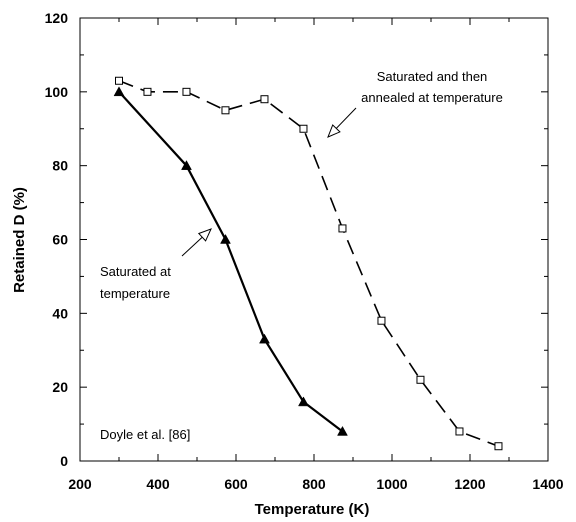 Image resolution: width=576 pixels, height=522 pixels. I want to click on annotation-saturated-line-2: temperature, so click(135, 293).